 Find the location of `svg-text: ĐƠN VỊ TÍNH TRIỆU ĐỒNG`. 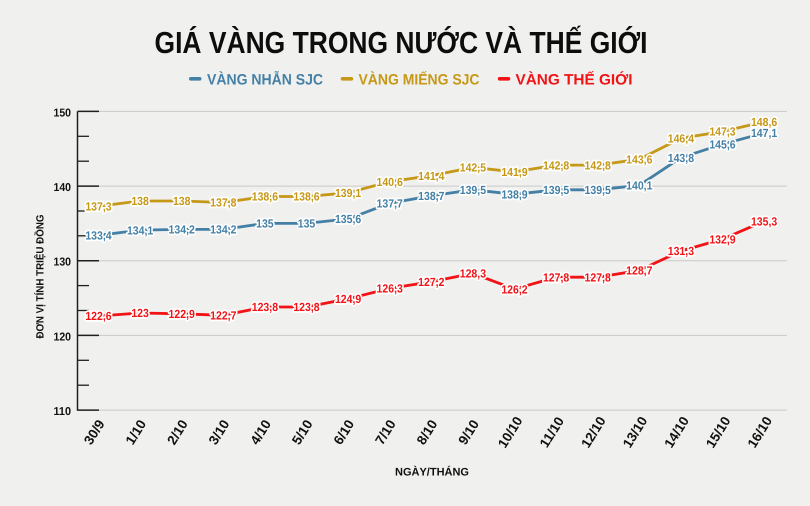

svg-text: ĐƠN VỊ TÍNH TRIỆU ĐỒNG is located at coordinates (40, 277).